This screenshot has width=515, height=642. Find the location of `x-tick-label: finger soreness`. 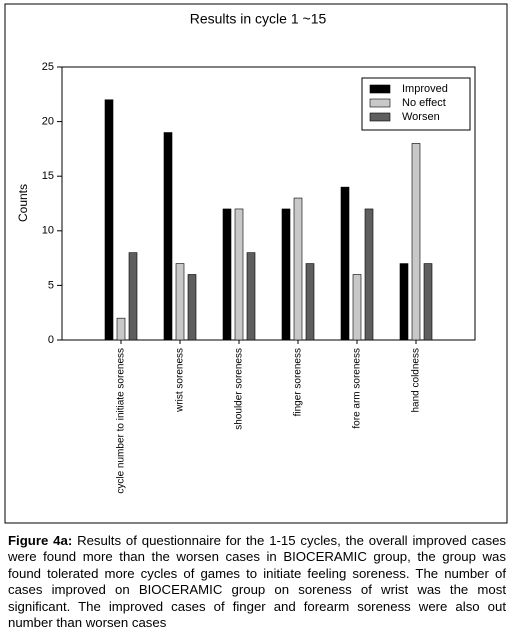

x-tick-label: finger soreness is located at coordinates (298, 382).